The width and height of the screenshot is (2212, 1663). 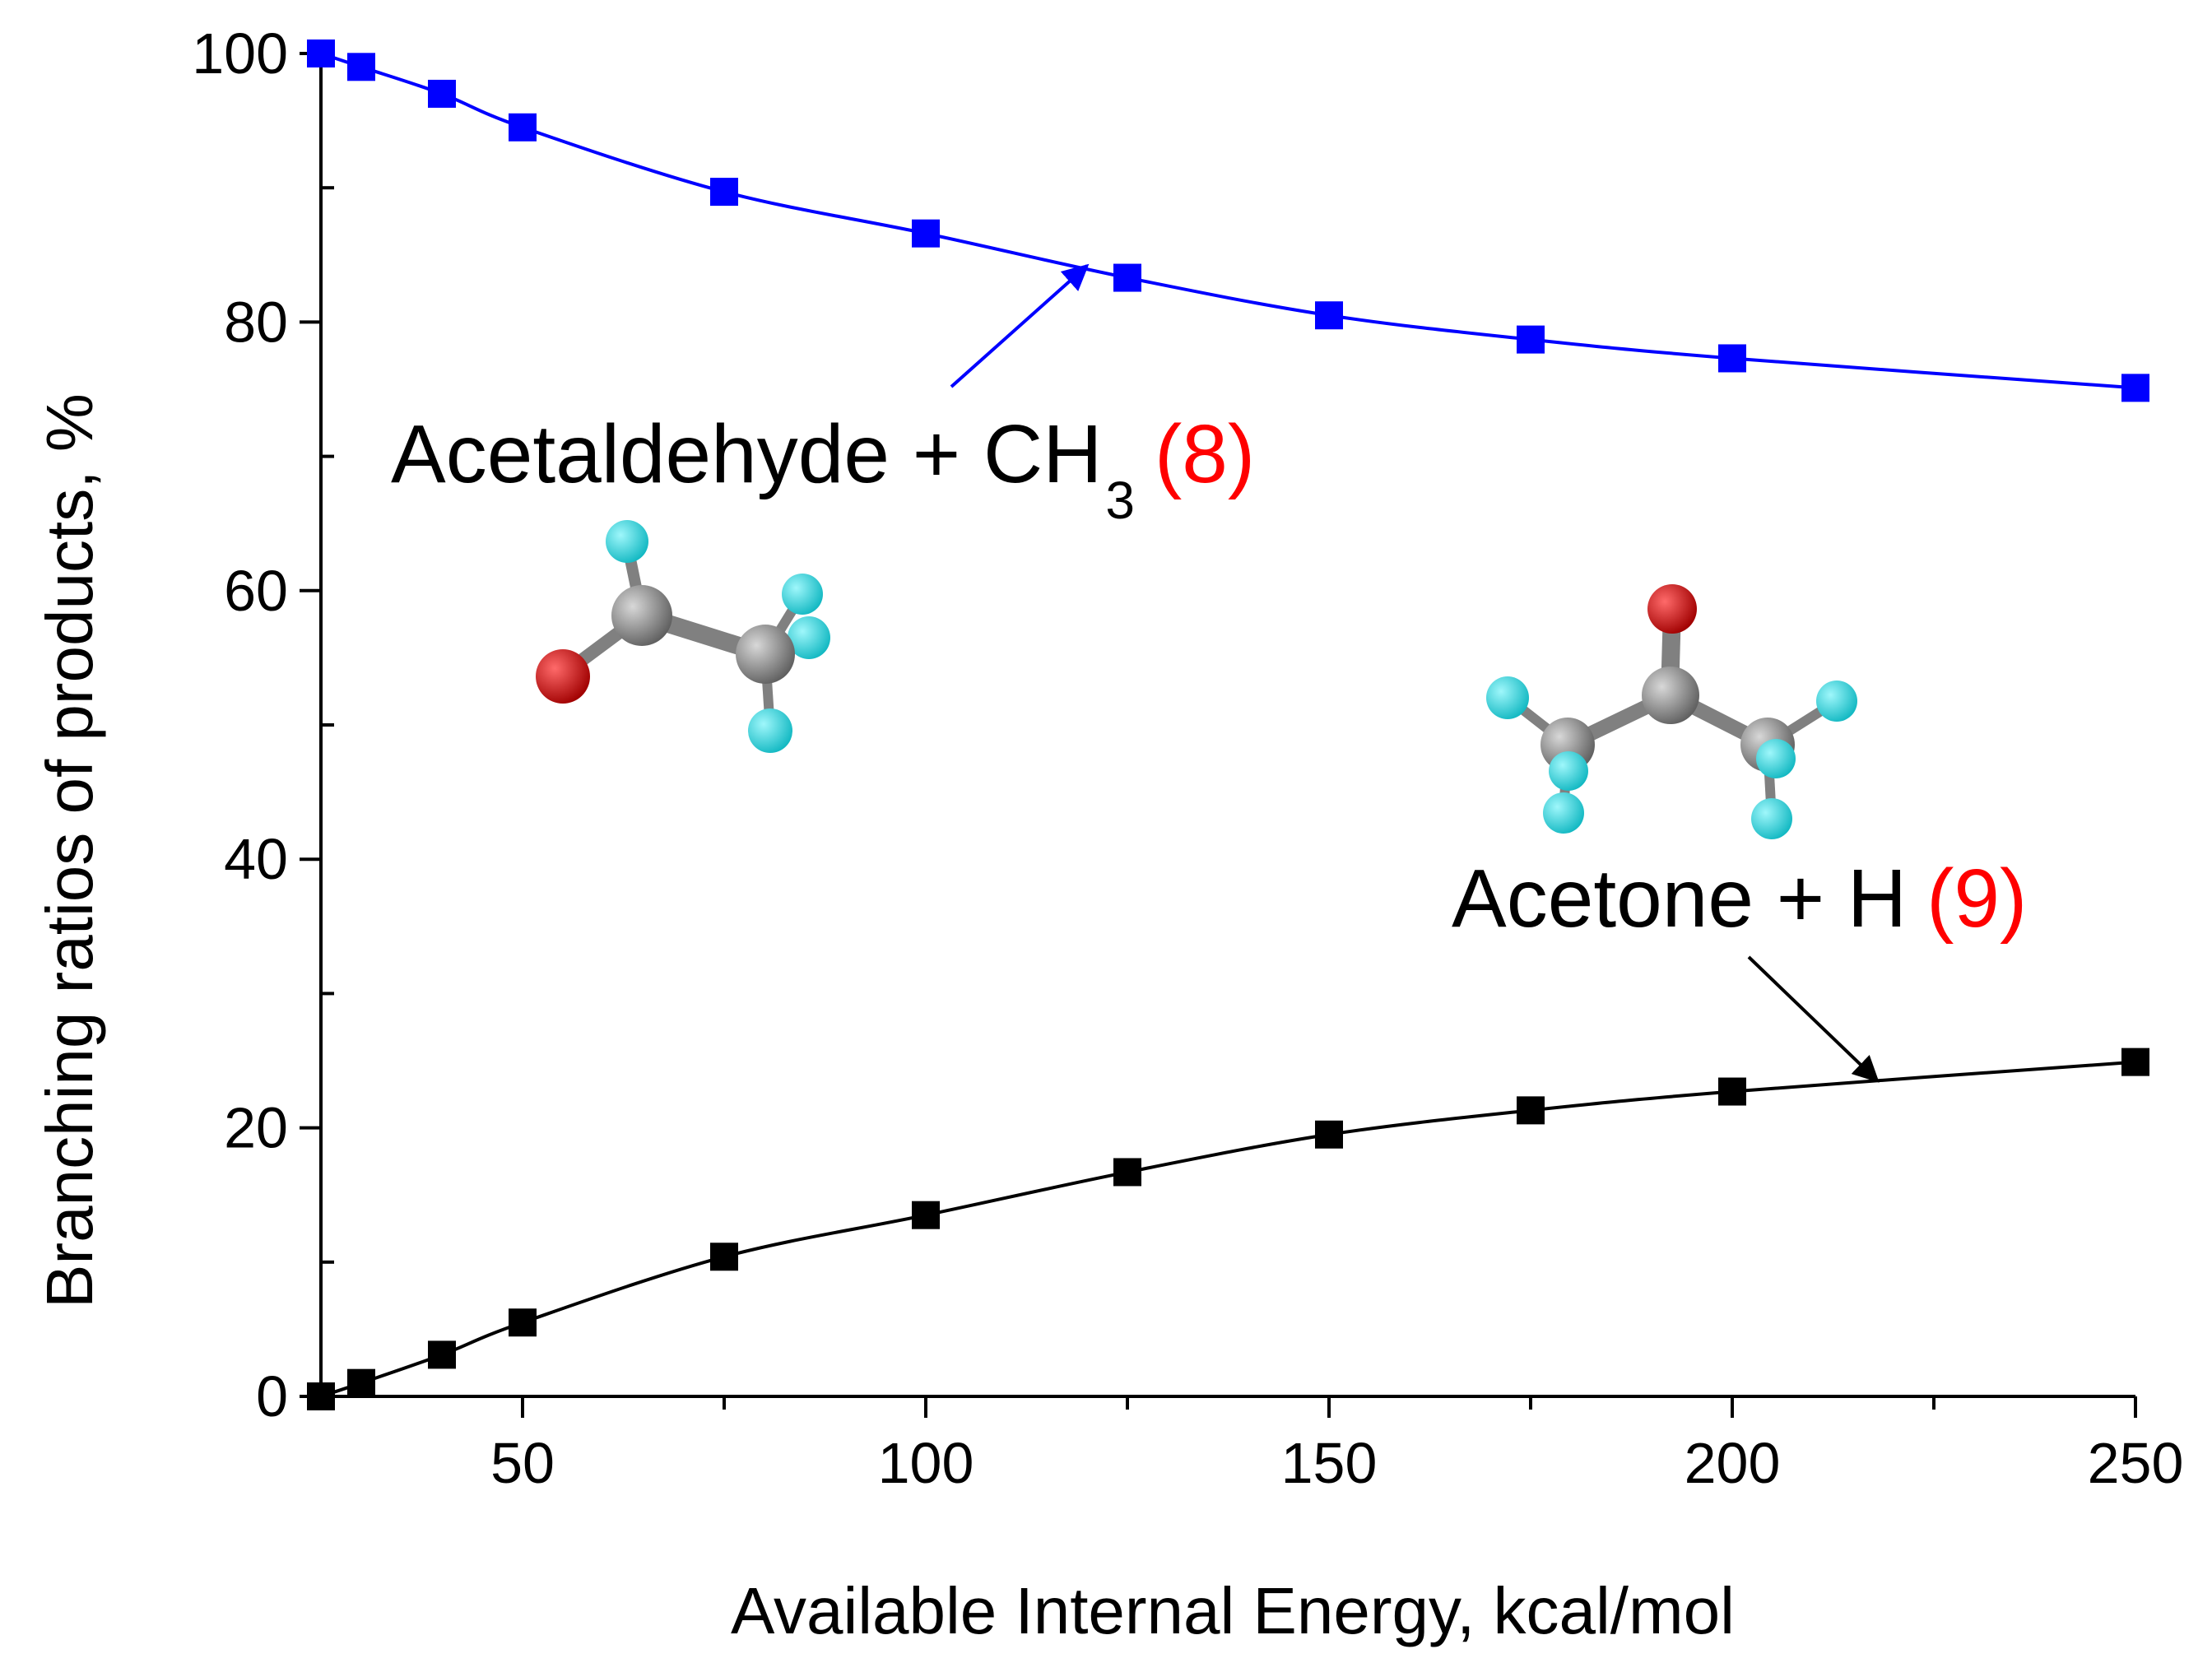 I want to click on acetaldehyde-label: Acetaldehyde + CH, so click(x=746, y=454).